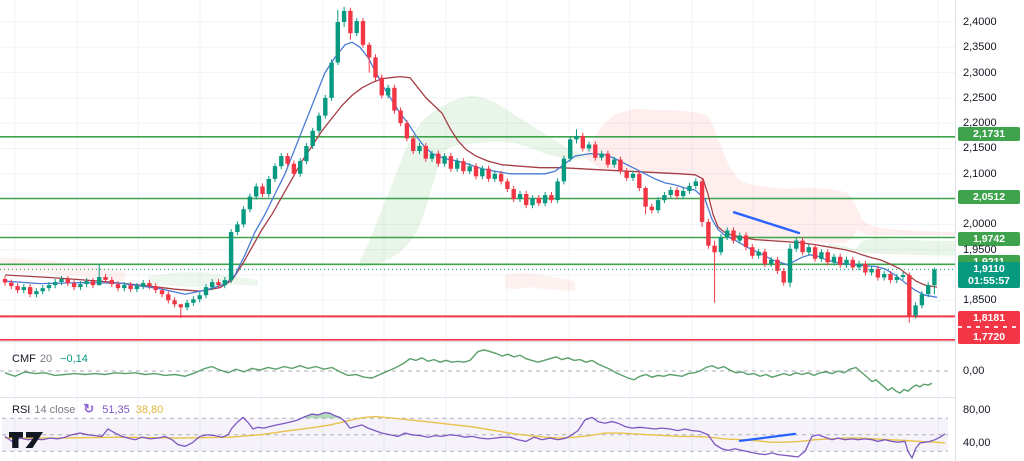  I want to click on price-tick: 2,1000, so click(980, 174).